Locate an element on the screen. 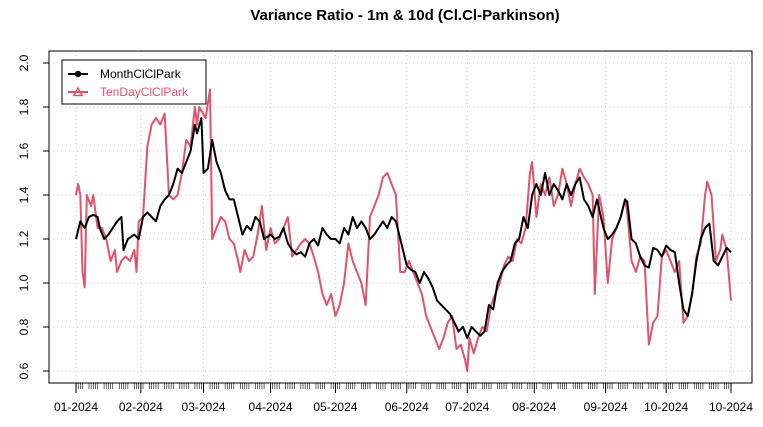  legend: MonthClClPark TenDayClClPark is located at coordinates (134, 82).